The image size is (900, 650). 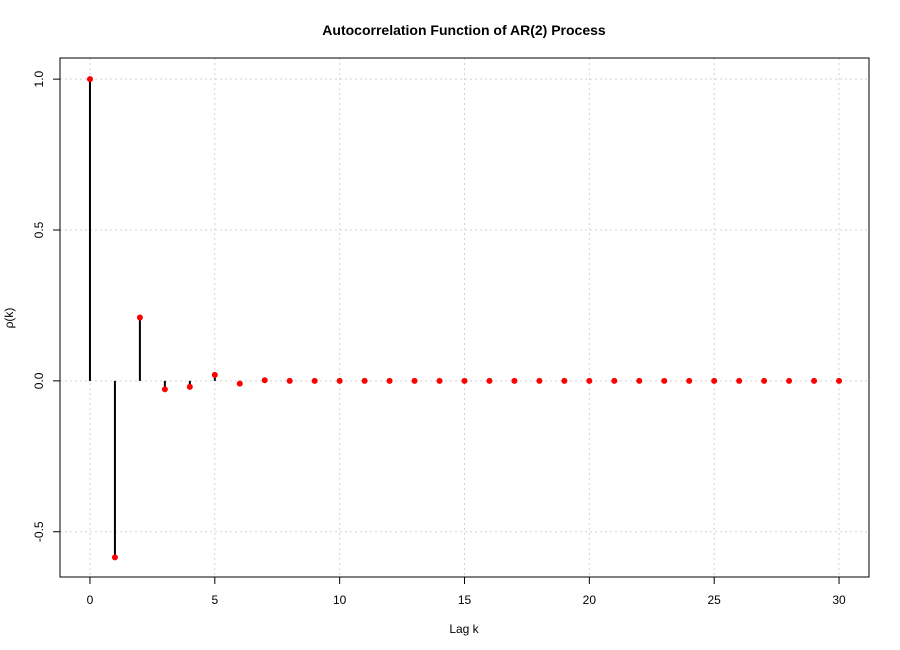 What do you see at coordinates (39, 78) in the screenshot?
I see `y-tick-label: 1.0` at bounding box center [39, 78].